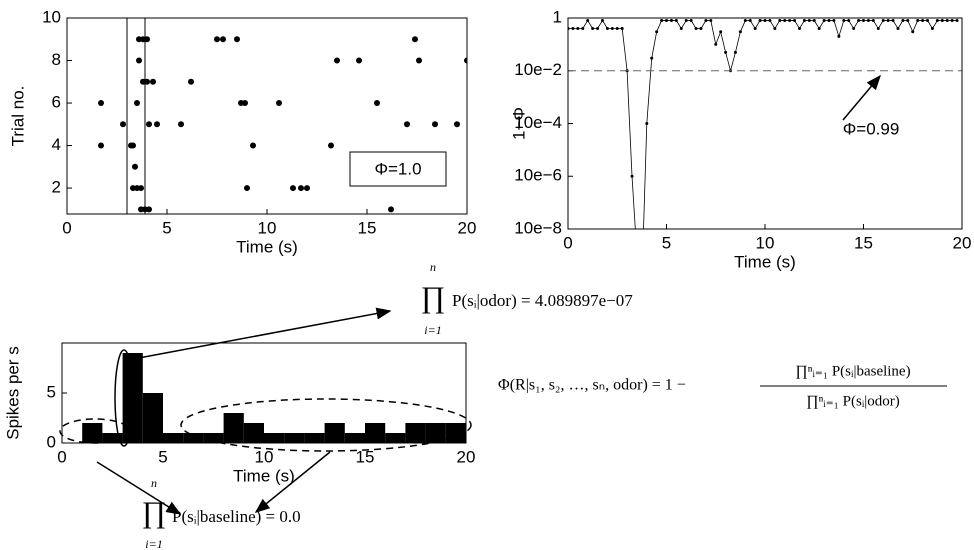 Image resolution: width=974 pixels, height=550 pixels. I want to click on y-tick-label: 10, so click(51, 16).